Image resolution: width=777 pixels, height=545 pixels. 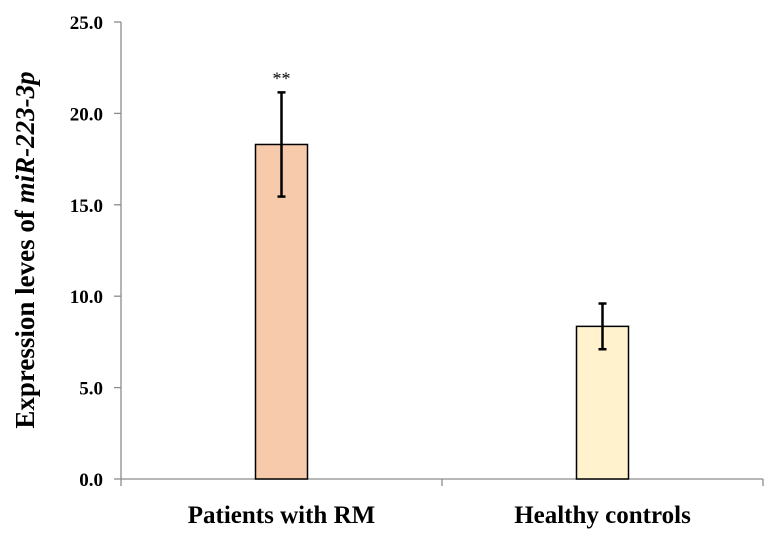 What do you see at coordinates (25, 315) in the screenshot?
I see `y-axis-label-text: Expression leves of` at bounding box center [25, 315].